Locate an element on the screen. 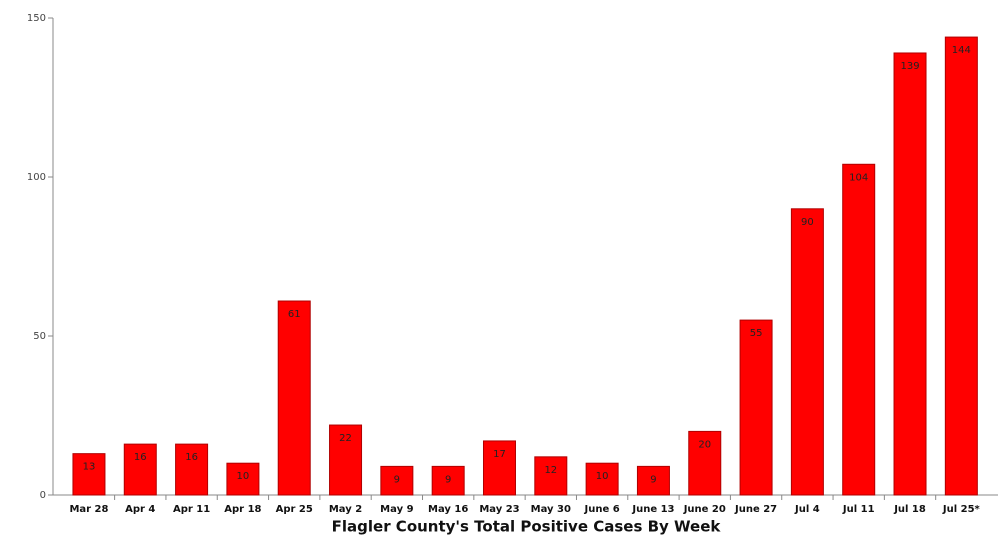  x-tick-label: Jul 4 is located at coordinates (807, 509).